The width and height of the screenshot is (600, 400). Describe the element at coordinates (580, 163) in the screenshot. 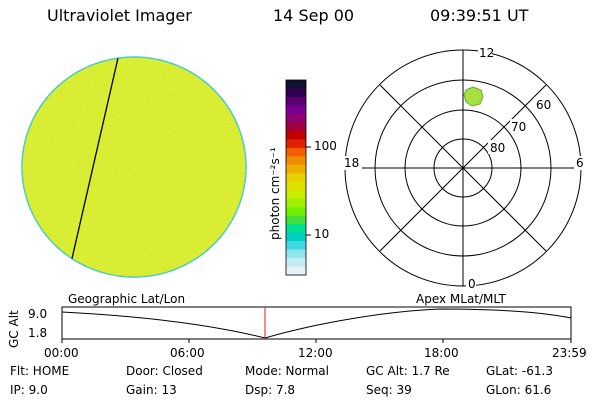

I see `mlt-label-6: 6` at that location.